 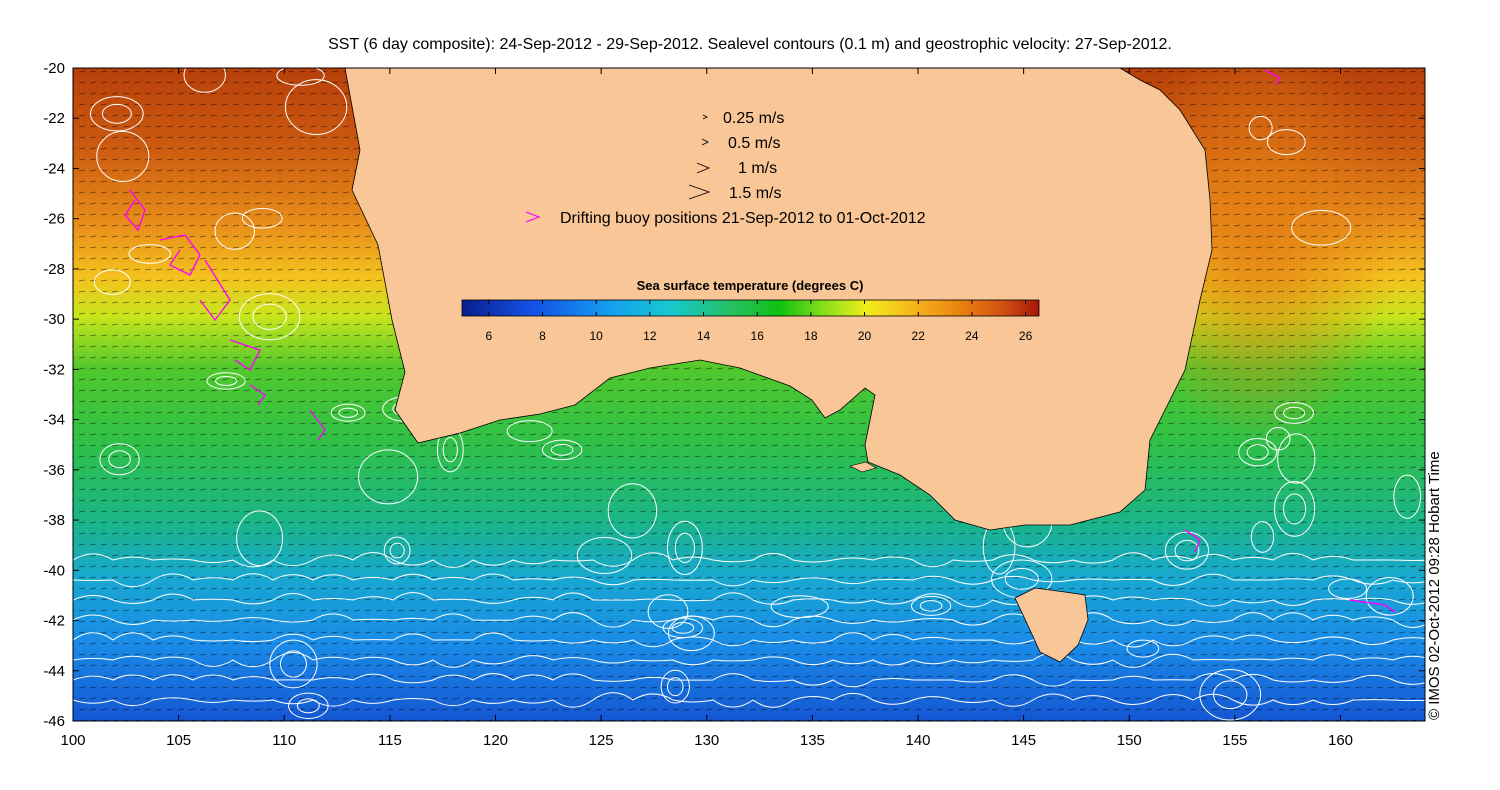 What do you see at coordinates (495, 740) in the screenshot?
I see `x-tick-label: 120` at bounding box center [495, 740].